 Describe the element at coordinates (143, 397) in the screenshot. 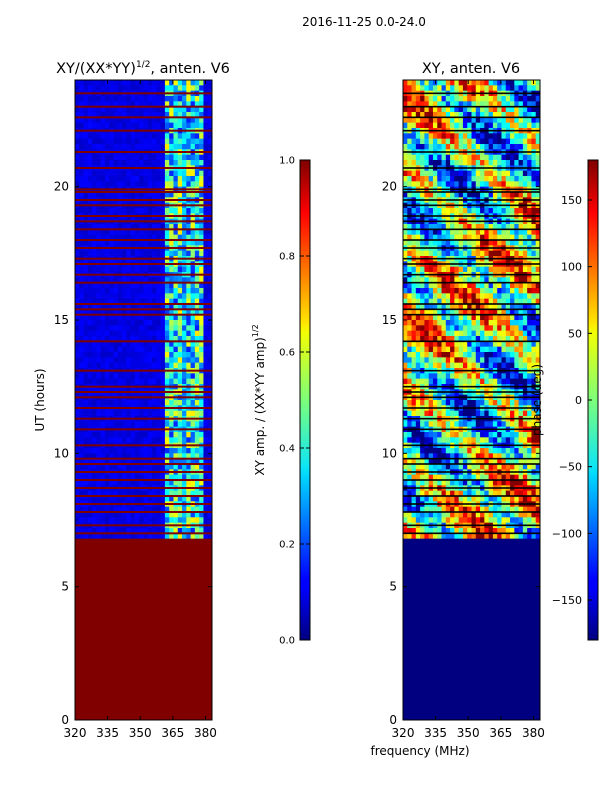

I see `flagged-row` at that location.